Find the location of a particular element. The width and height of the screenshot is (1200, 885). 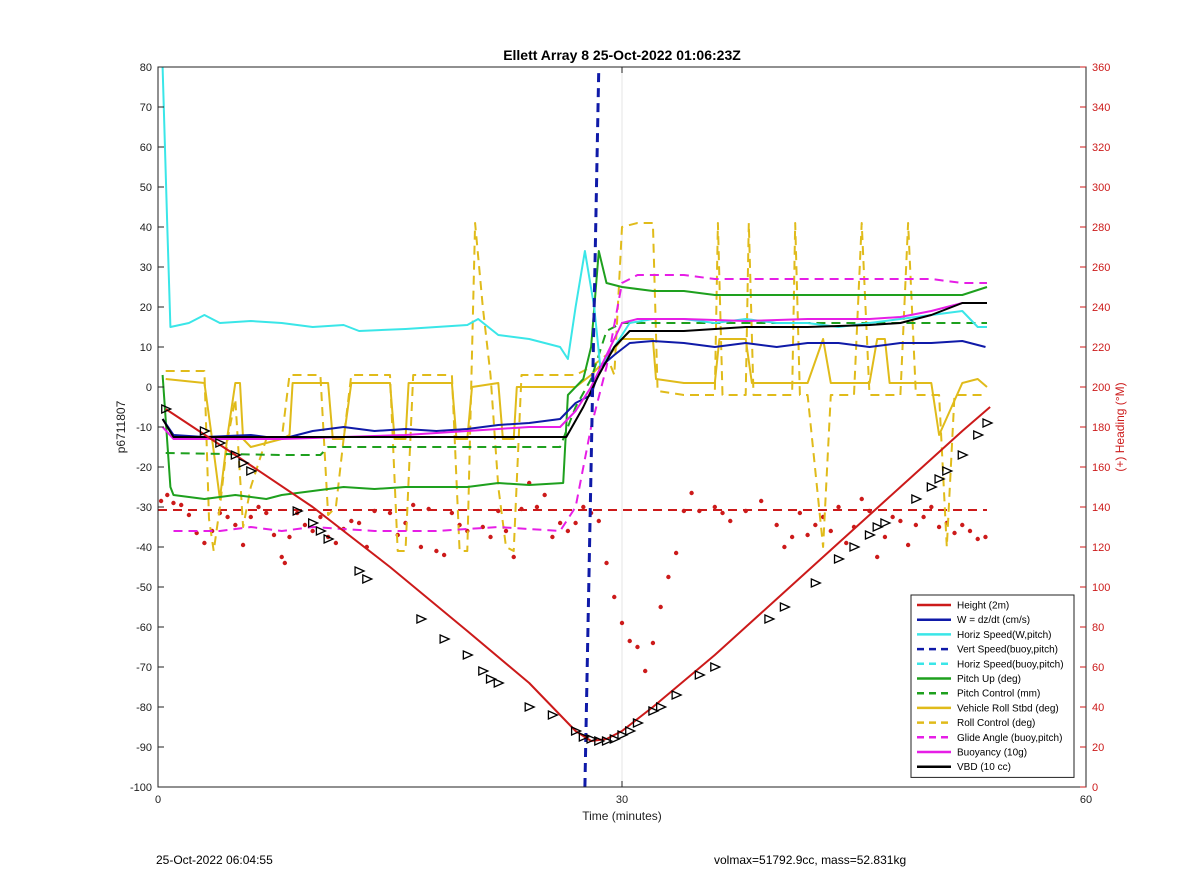

y2-tick-label: 80 is located at coordinates (1098, 628).